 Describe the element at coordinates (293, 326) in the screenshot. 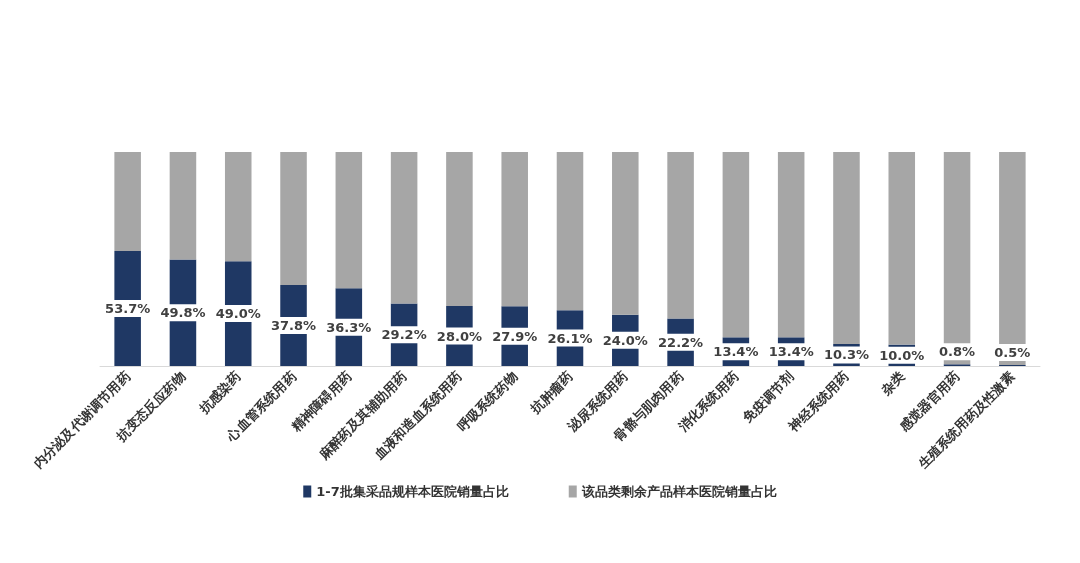

I see `data-label: 37.8%` at that location.